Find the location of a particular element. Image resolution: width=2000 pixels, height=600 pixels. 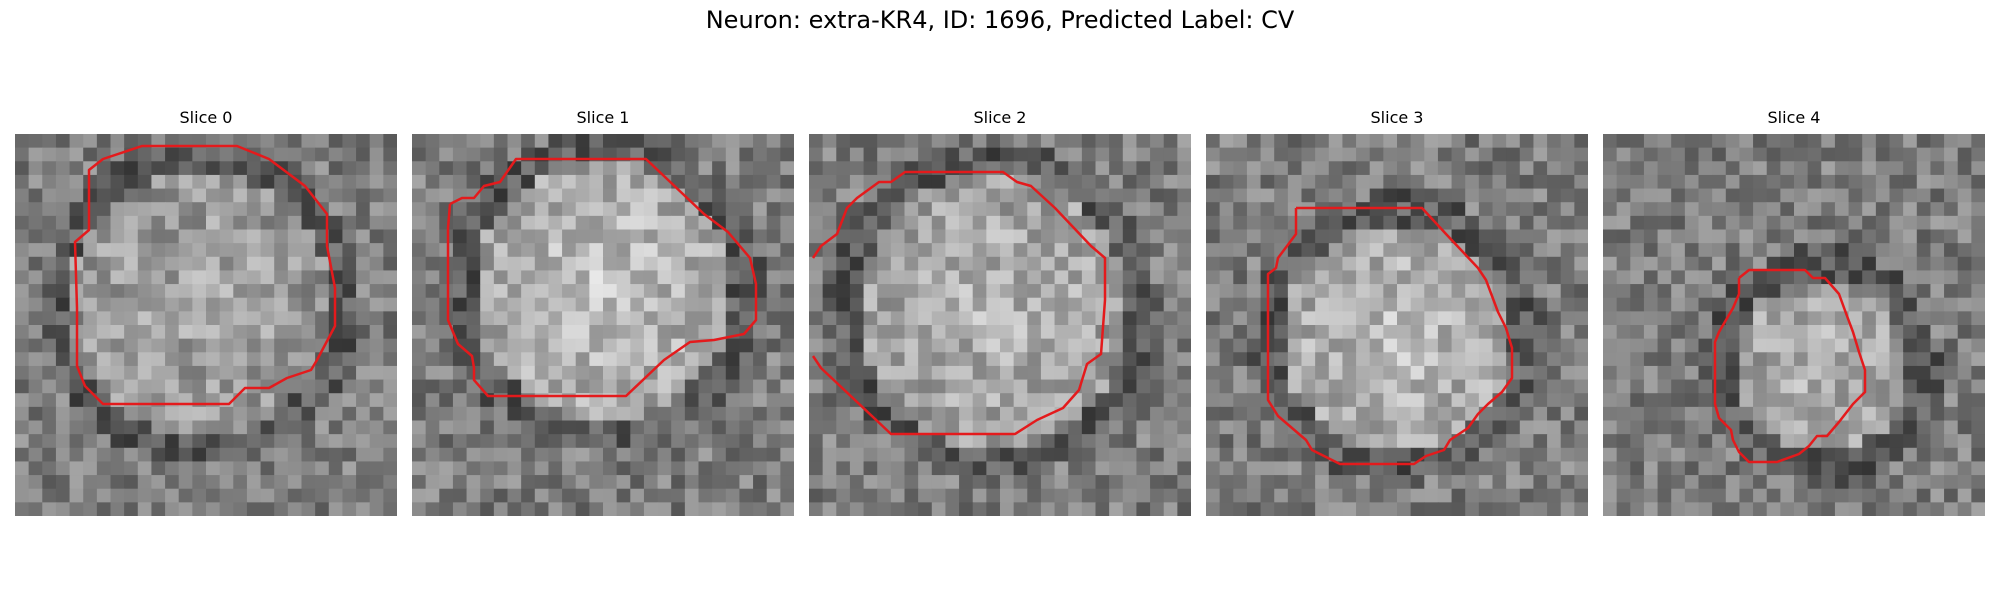

slice-1-contour is located at coordinates (602, 277).